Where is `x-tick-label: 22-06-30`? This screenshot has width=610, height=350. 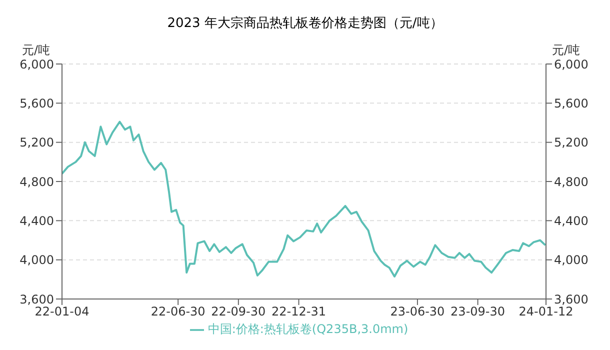
x-tick-label: 22-06-30 is located at coordinates (178, 311).